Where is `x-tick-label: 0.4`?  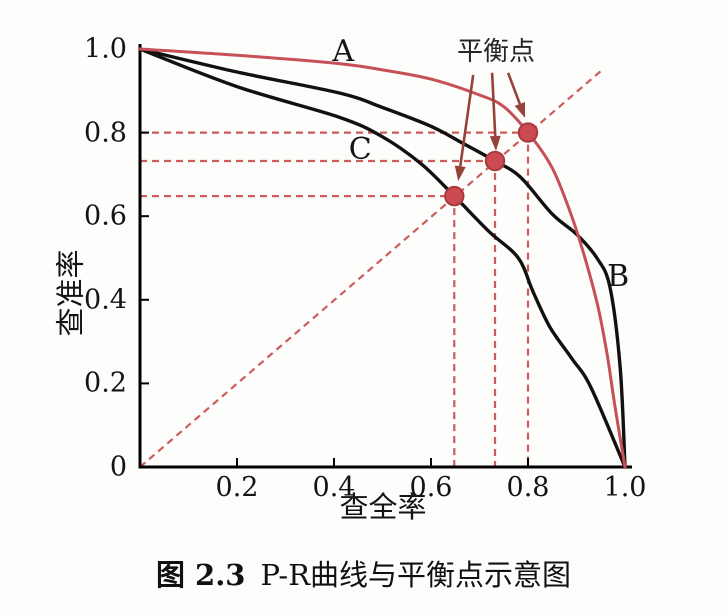
x-tick-label: 0.4 is located at coordinates (334, 487).